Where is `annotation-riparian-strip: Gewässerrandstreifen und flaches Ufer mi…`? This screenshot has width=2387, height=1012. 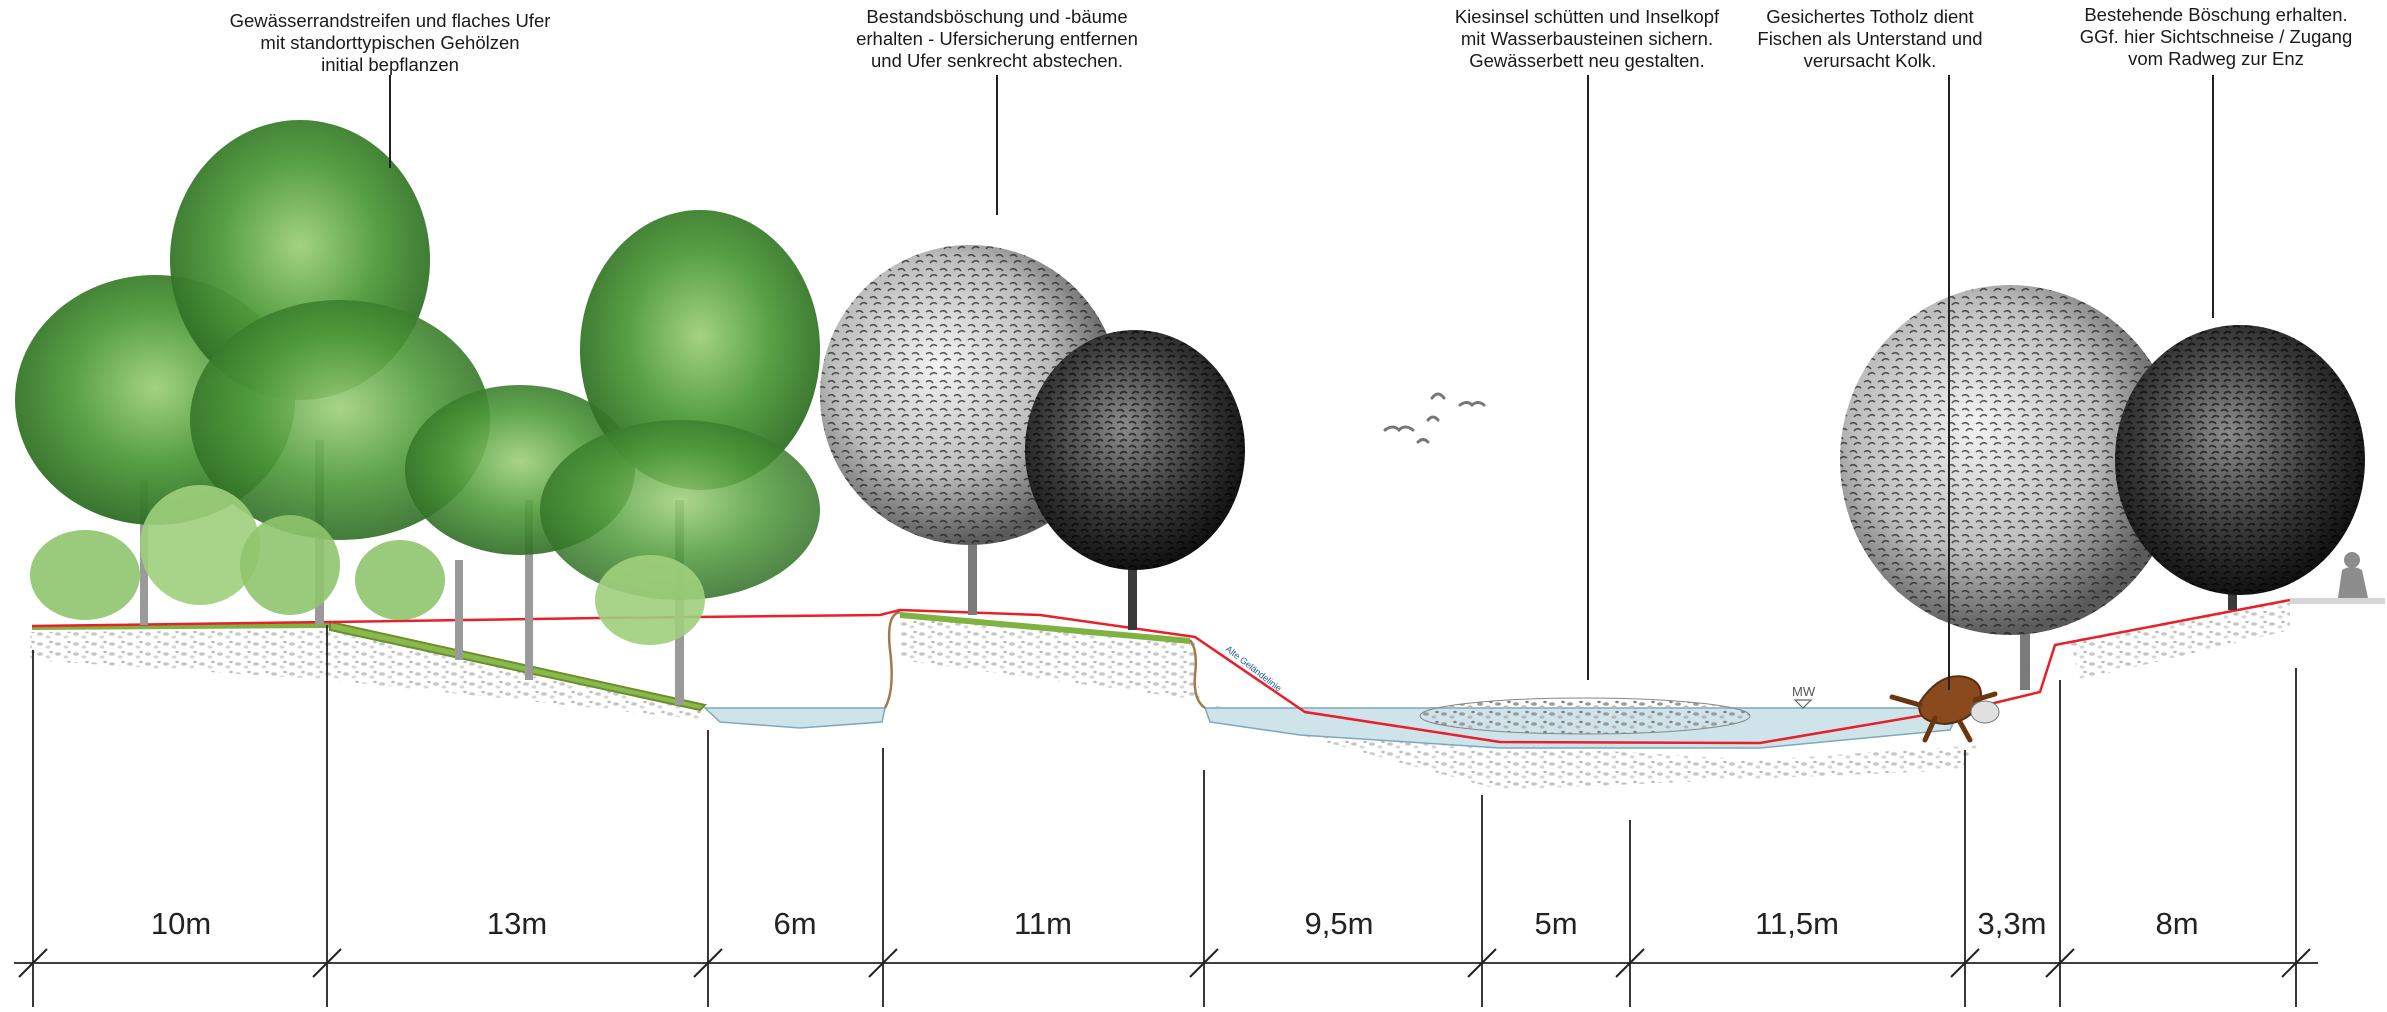 annotation-riparian-strip: Gewässerrandstreifen und flaches Ufer mi… is located at coordinates (390, 42).